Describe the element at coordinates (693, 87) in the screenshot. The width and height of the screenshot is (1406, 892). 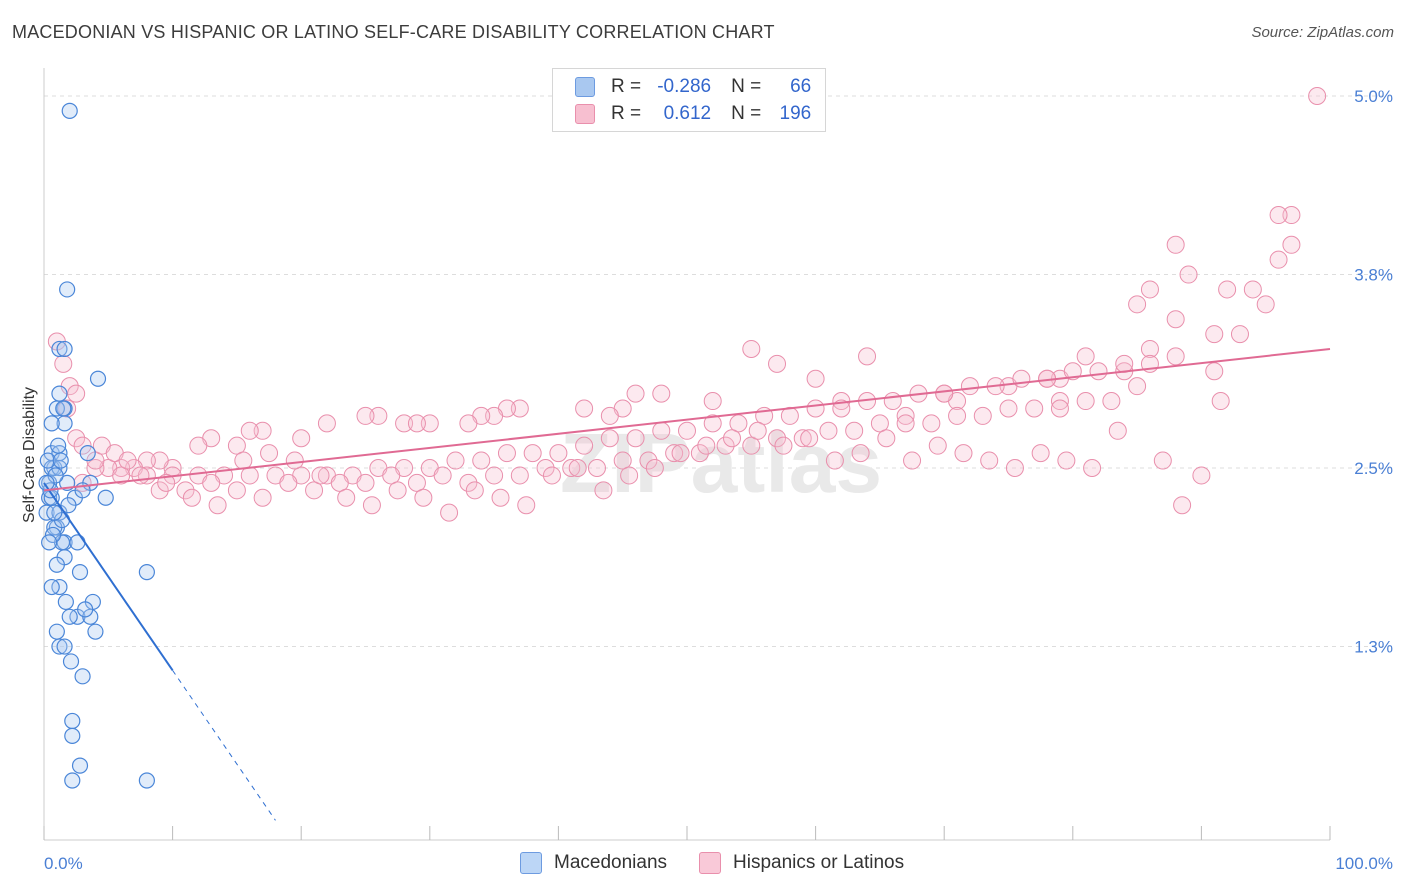
I see `legend-row-macedonians: R = -0.286 N = 66` at that location.